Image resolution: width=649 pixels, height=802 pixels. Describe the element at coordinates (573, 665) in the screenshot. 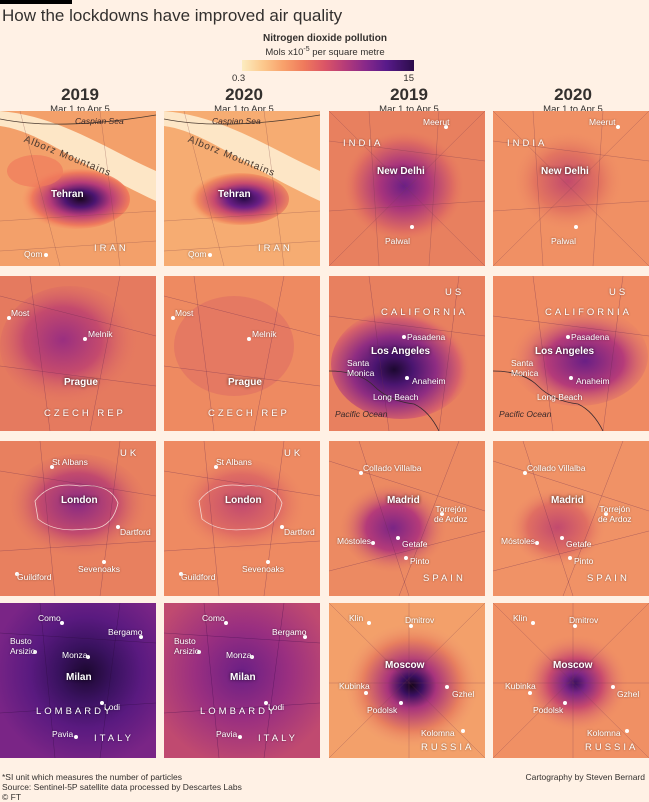

I see `city-label: Moscow` at that location.